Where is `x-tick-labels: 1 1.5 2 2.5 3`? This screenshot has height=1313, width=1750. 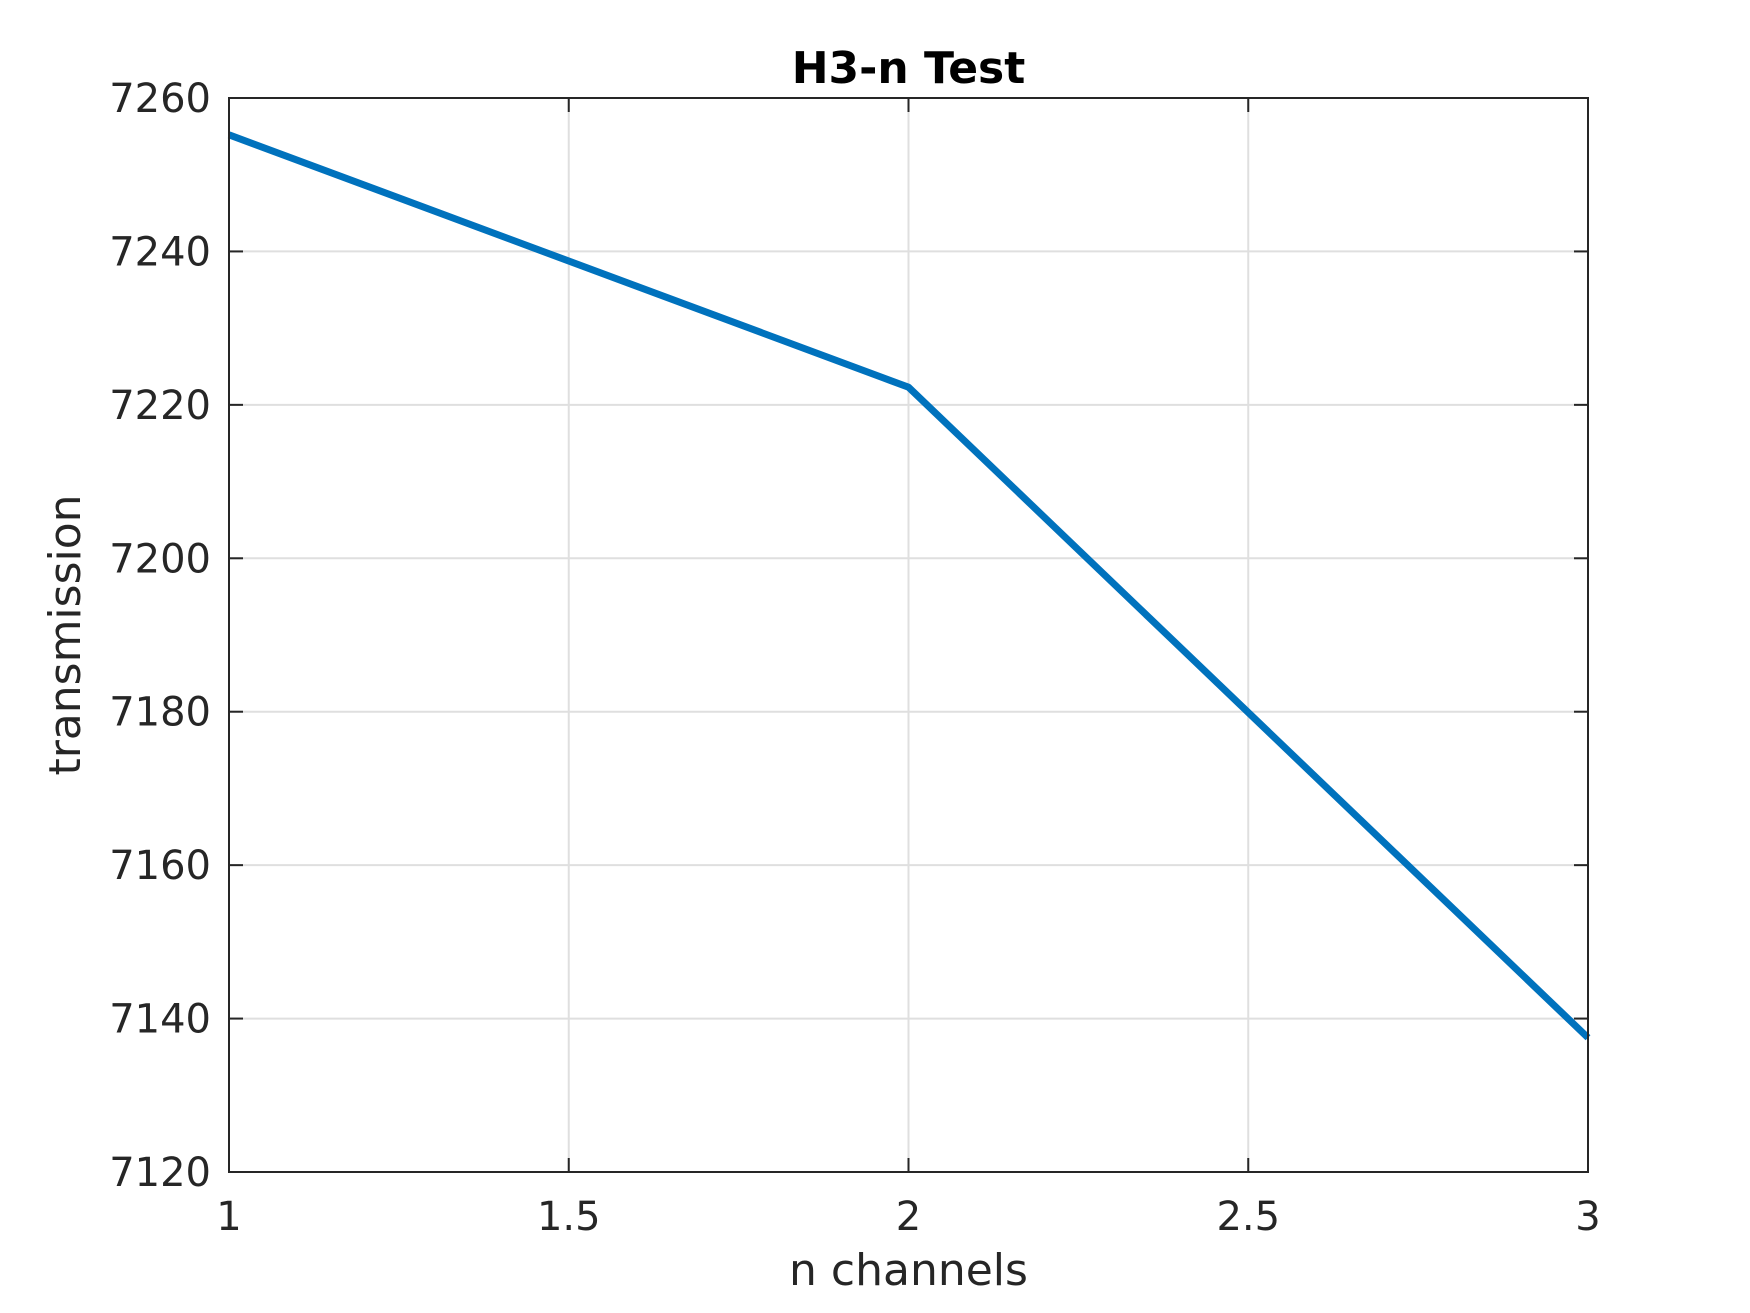
x-tick-labels: 1 1.5 2 2.5 3 is located at coordinates (908, 1217).